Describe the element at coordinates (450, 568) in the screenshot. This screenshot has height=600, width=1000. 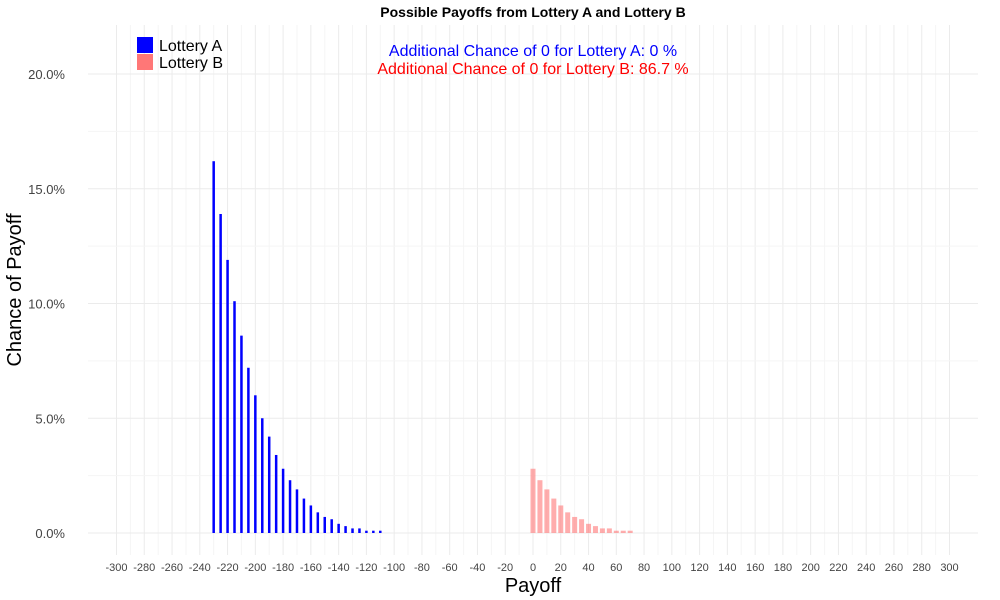
I see `x-tick-label: -60` at that location.